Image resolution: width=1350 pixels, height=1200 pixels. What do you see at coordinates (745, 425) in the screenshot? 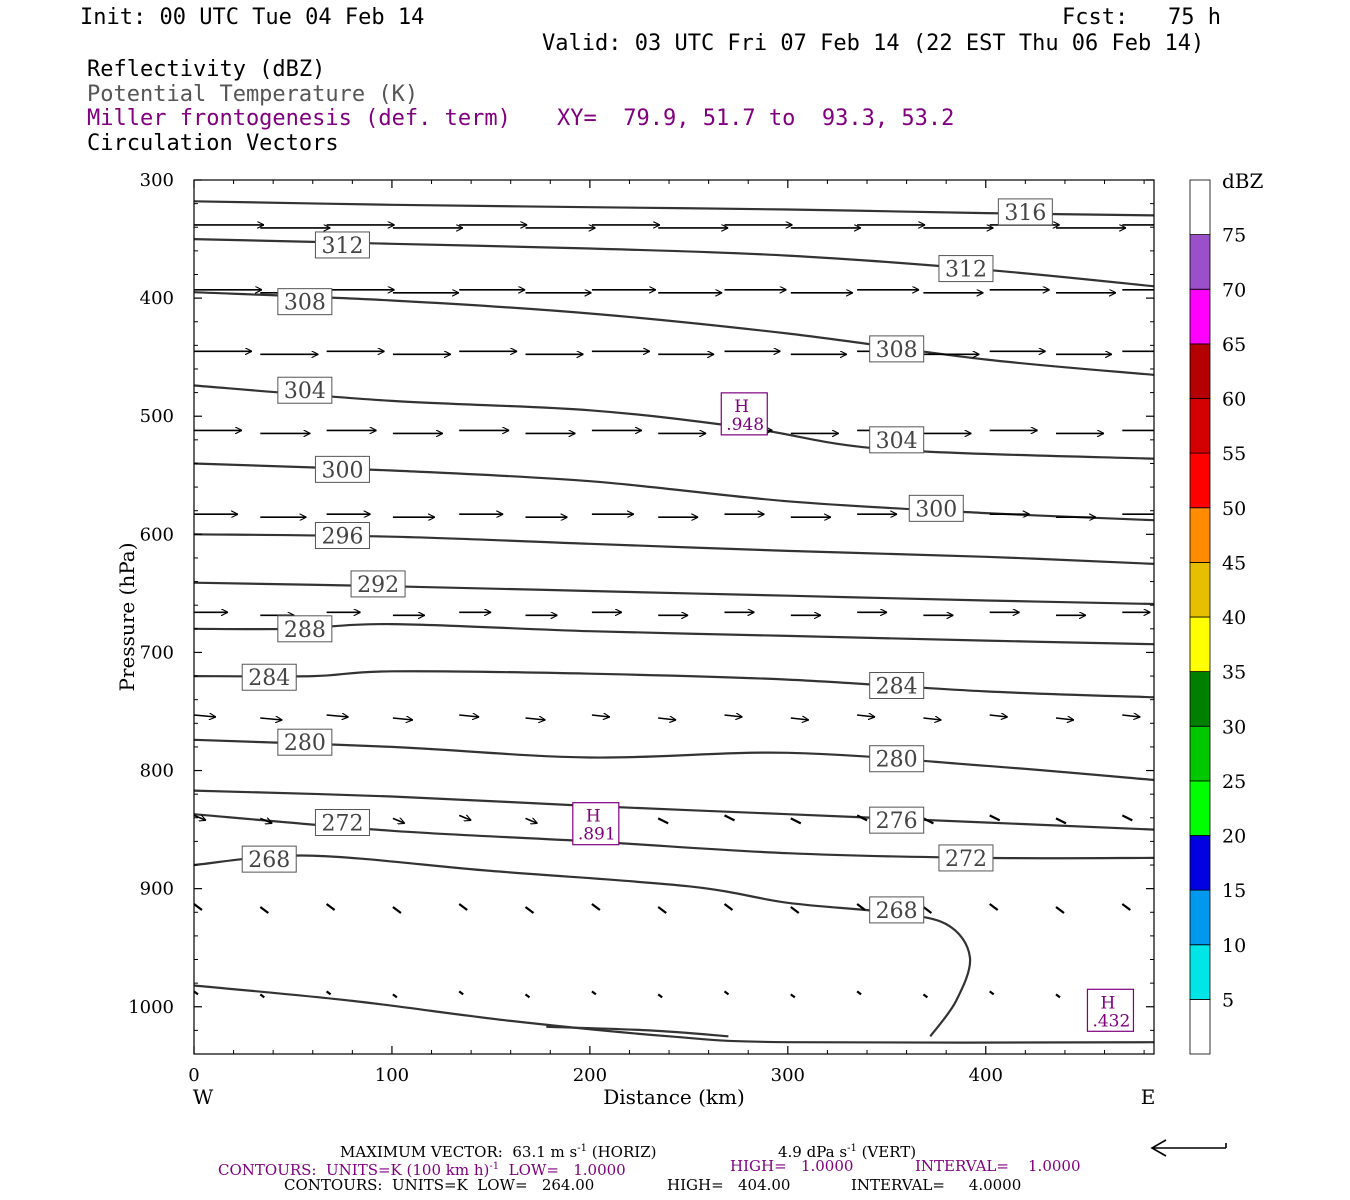
I see `max-value: .948` at bounding box center [745, 425].